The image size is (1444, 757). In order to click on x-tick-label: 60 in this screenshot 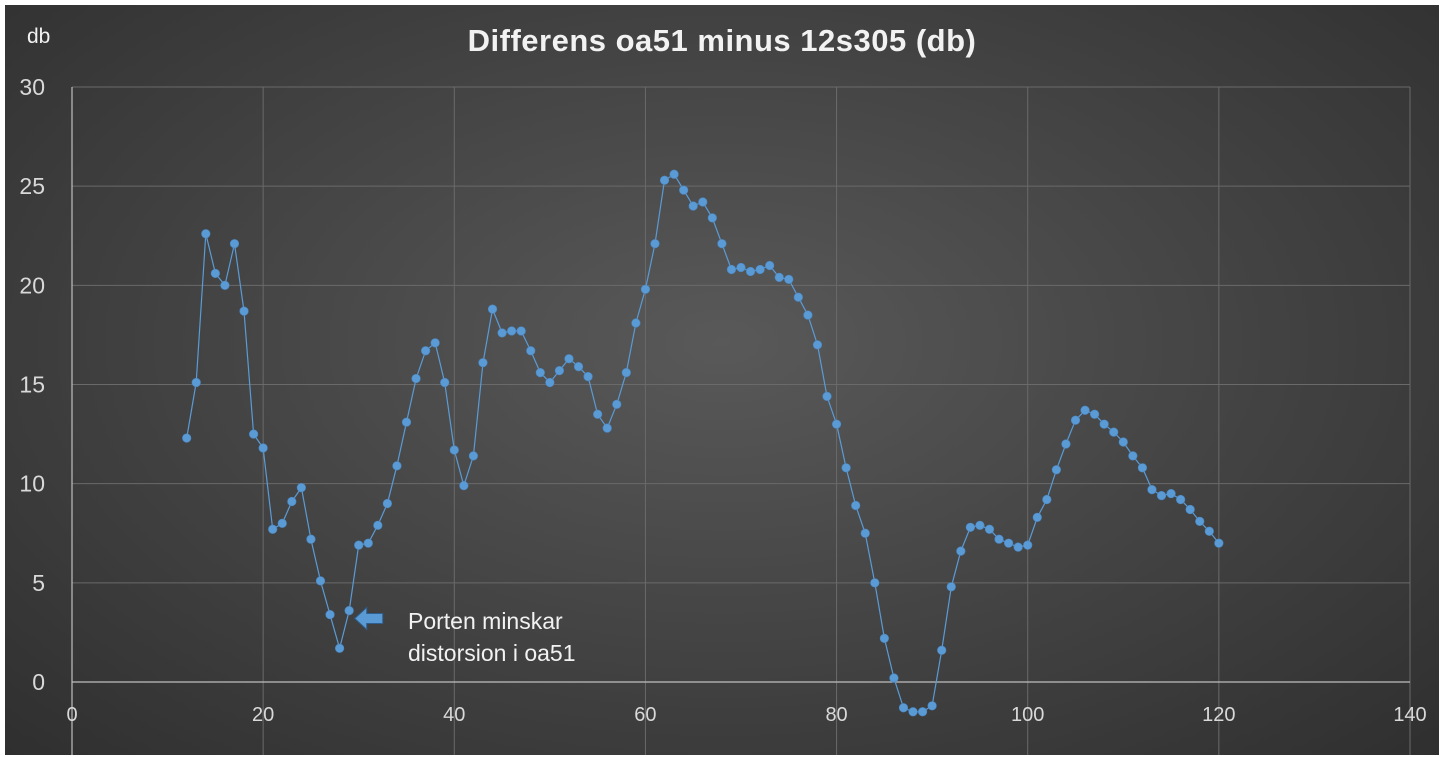, I will do `click(645, 715)`.